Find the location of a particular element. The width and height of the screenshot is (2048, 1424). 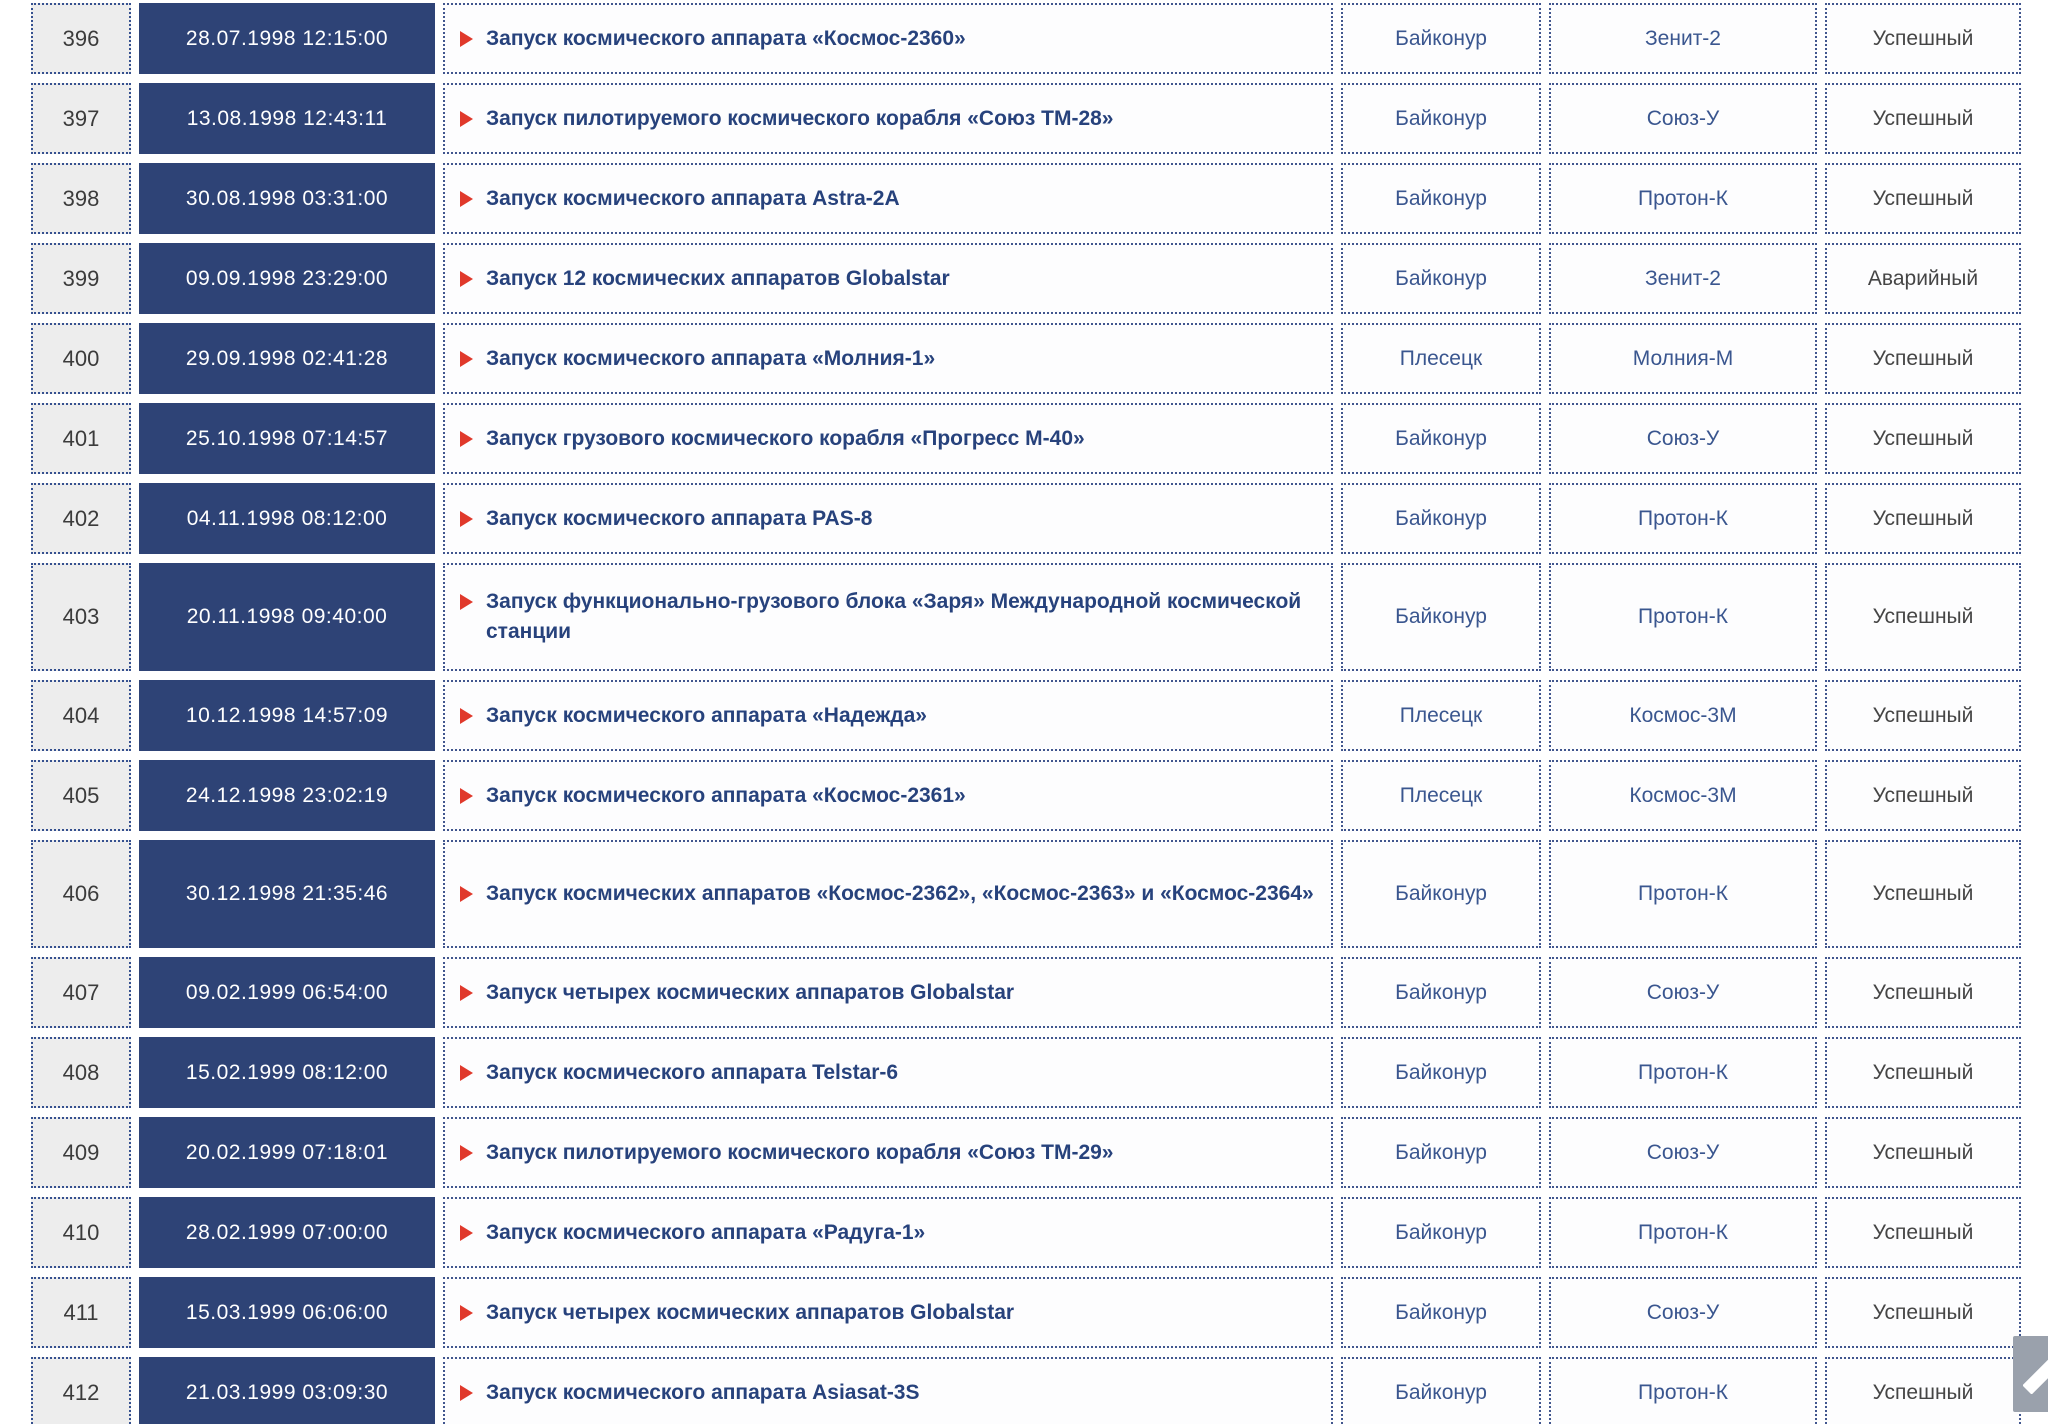

row-number-cell: 397 is located at coordinates (81, 118).